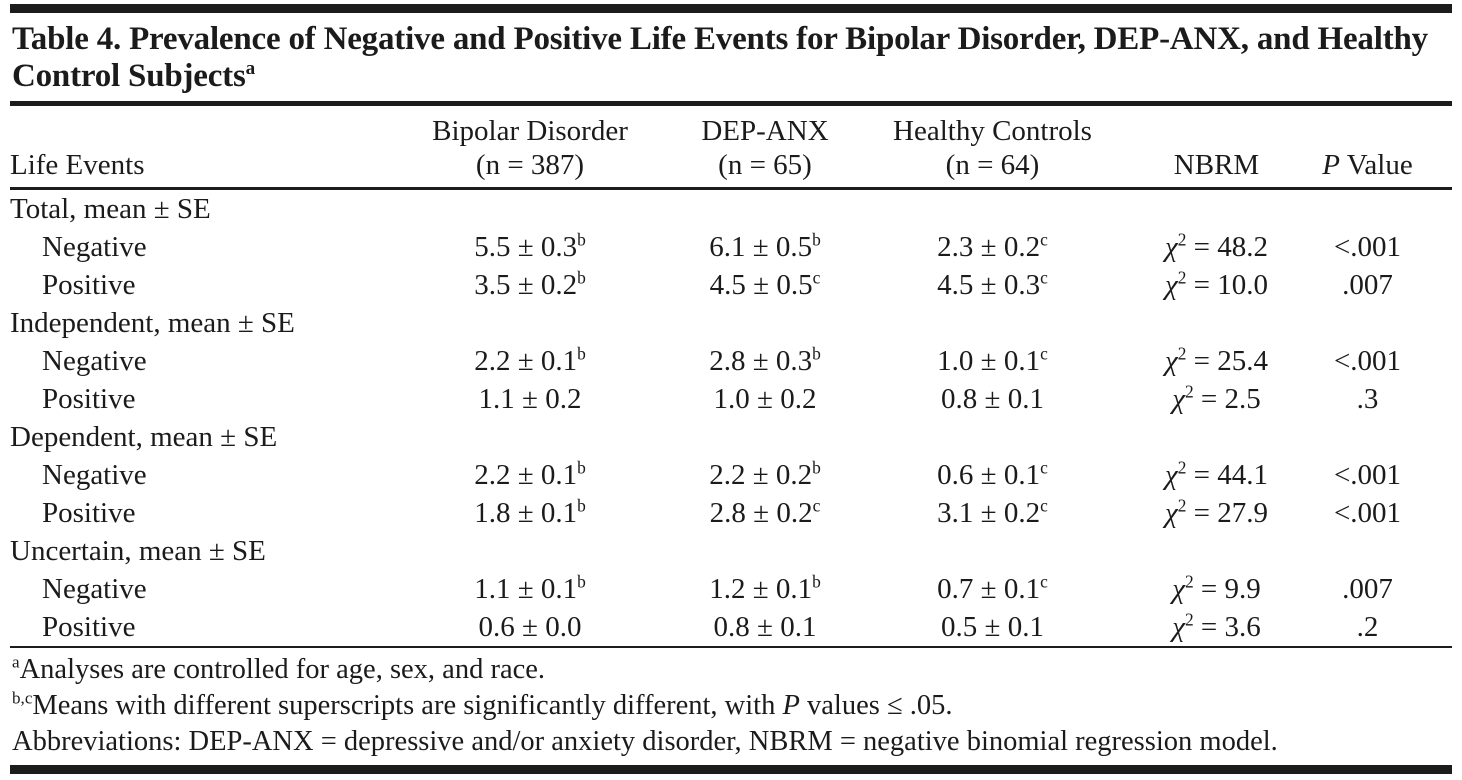 The height and width of the screenshot is (780, 1462). I want to click on cell-depanx: 1.0 ± 0.2, so click(765, 399).